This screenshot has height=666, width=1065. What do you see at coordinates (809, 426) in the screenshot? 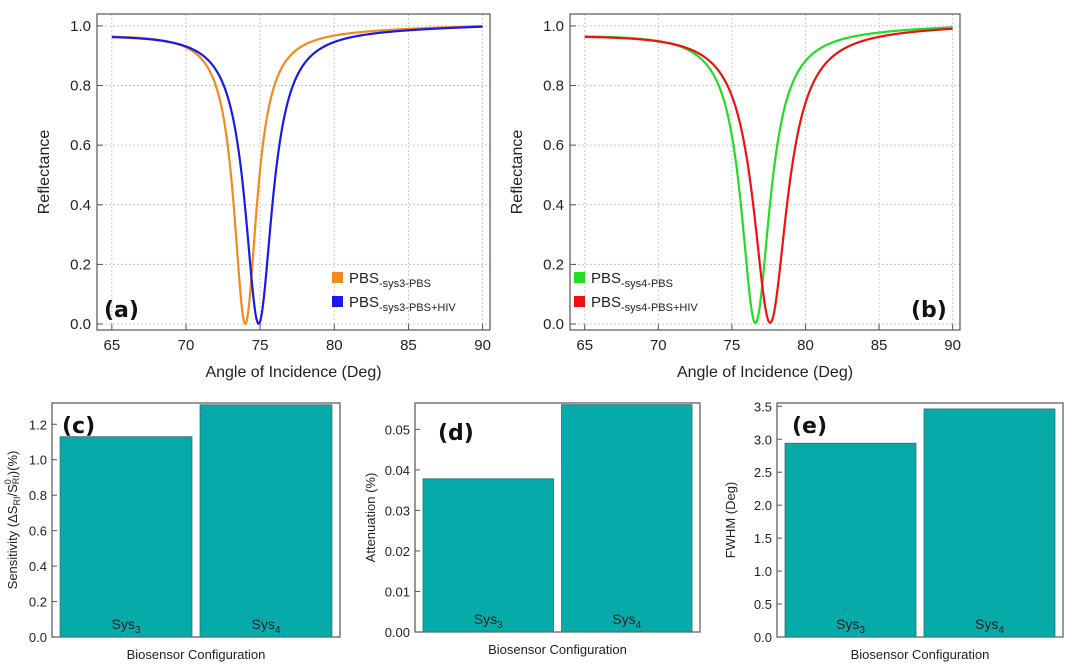
I see `panel-label: (e)` at bounding box center [809, 426].